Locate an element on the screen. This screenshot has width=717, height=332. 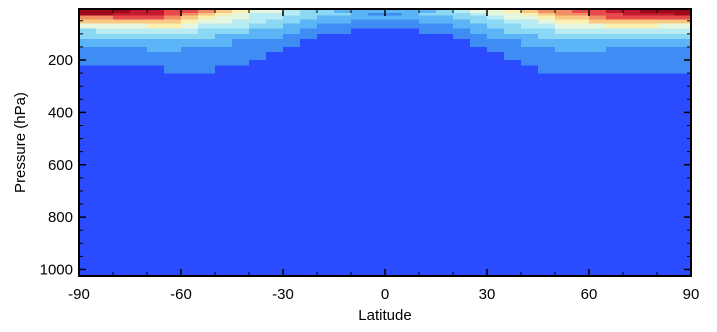
x-tick-label: 60 is located at coordinates (589, 294).